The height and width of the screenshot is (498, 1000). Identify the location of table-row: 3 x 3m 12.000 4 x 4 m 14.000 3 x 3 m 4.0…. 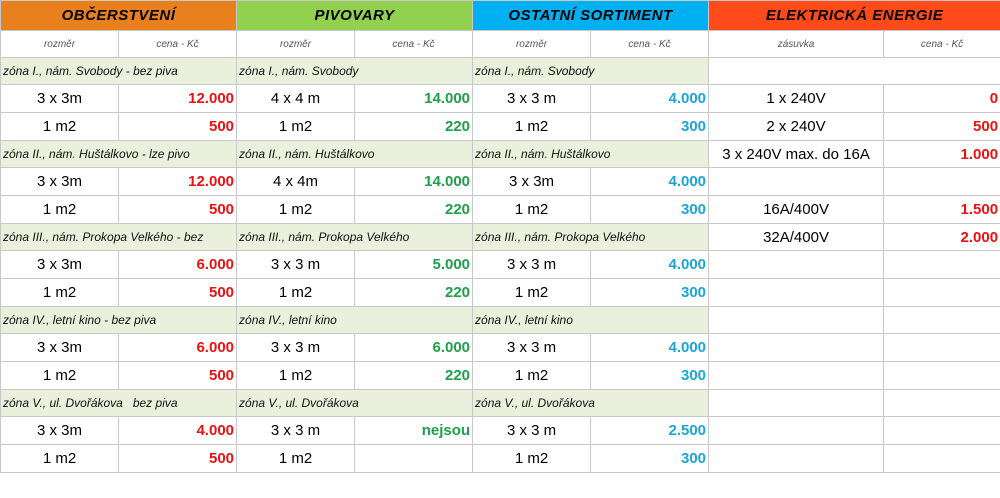
(500, 98).